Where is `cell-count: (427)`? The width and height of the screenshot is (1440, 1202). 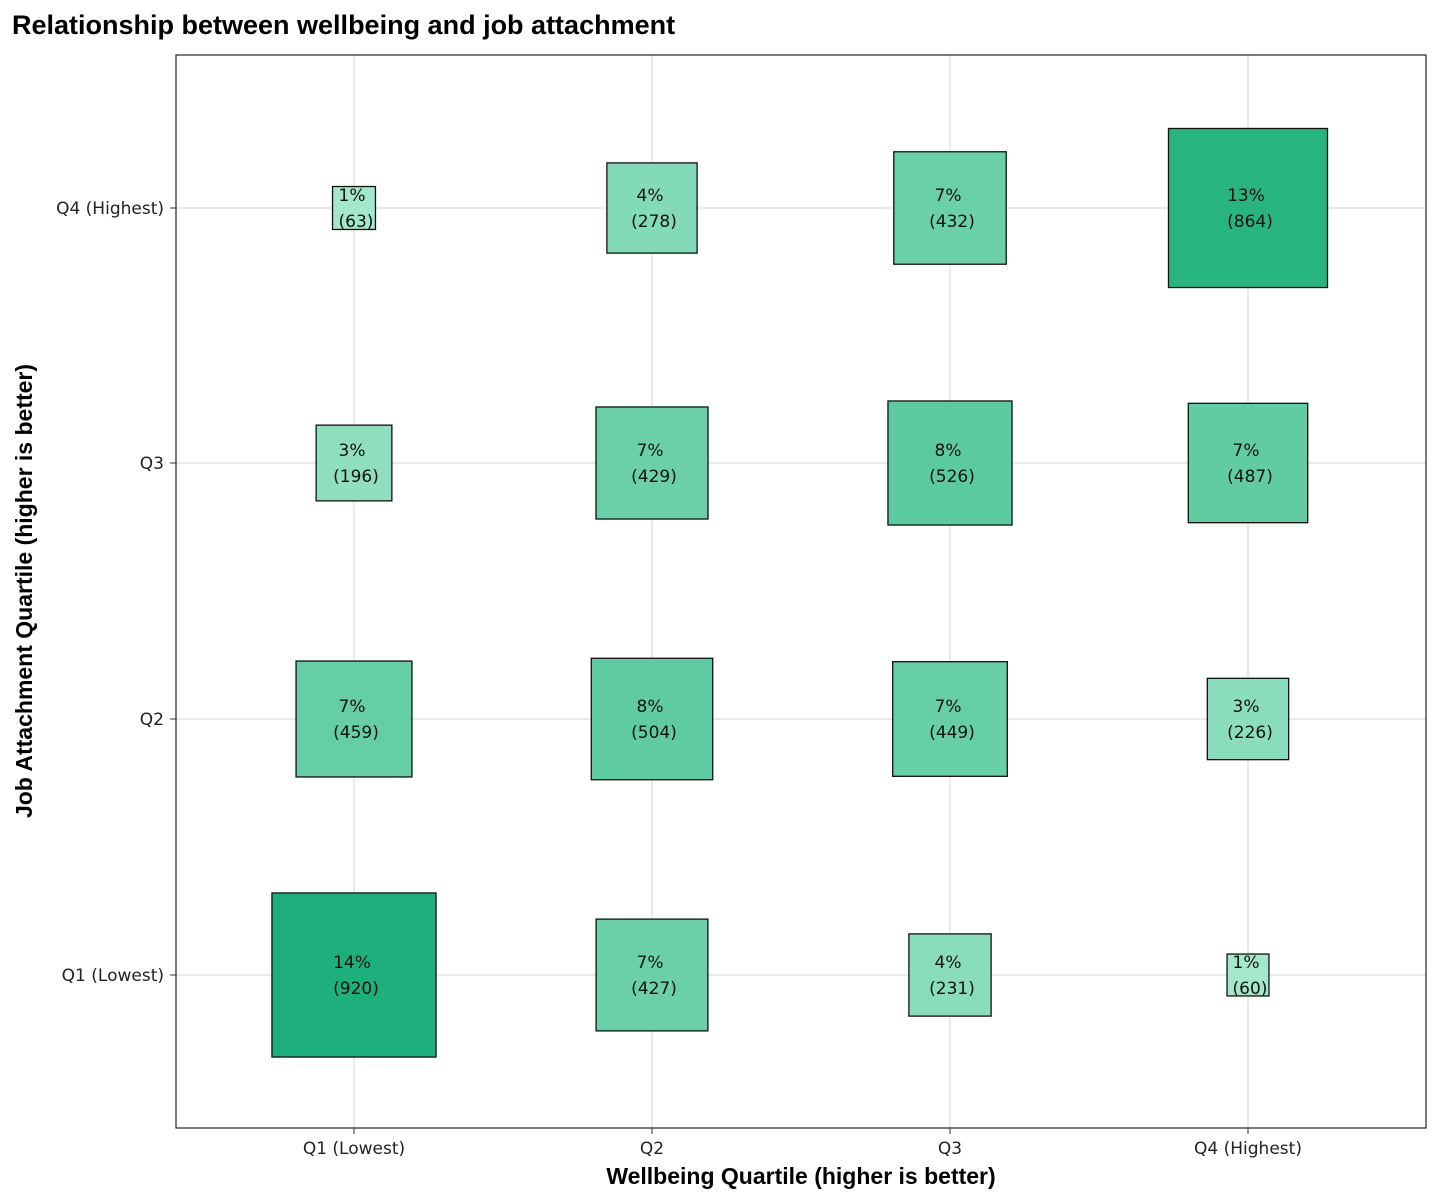
cell-count: (427) is located at coordinates (654, 989).